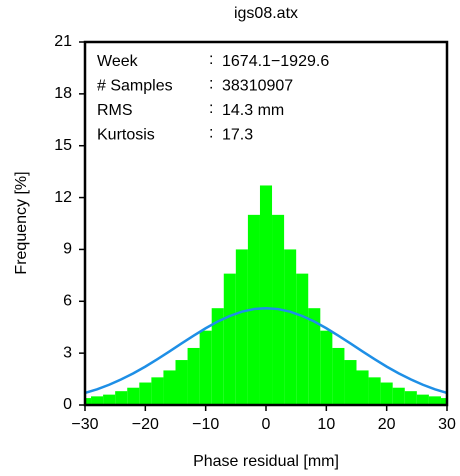  I want to click on y-tick-label: 15, so click(63, 145).